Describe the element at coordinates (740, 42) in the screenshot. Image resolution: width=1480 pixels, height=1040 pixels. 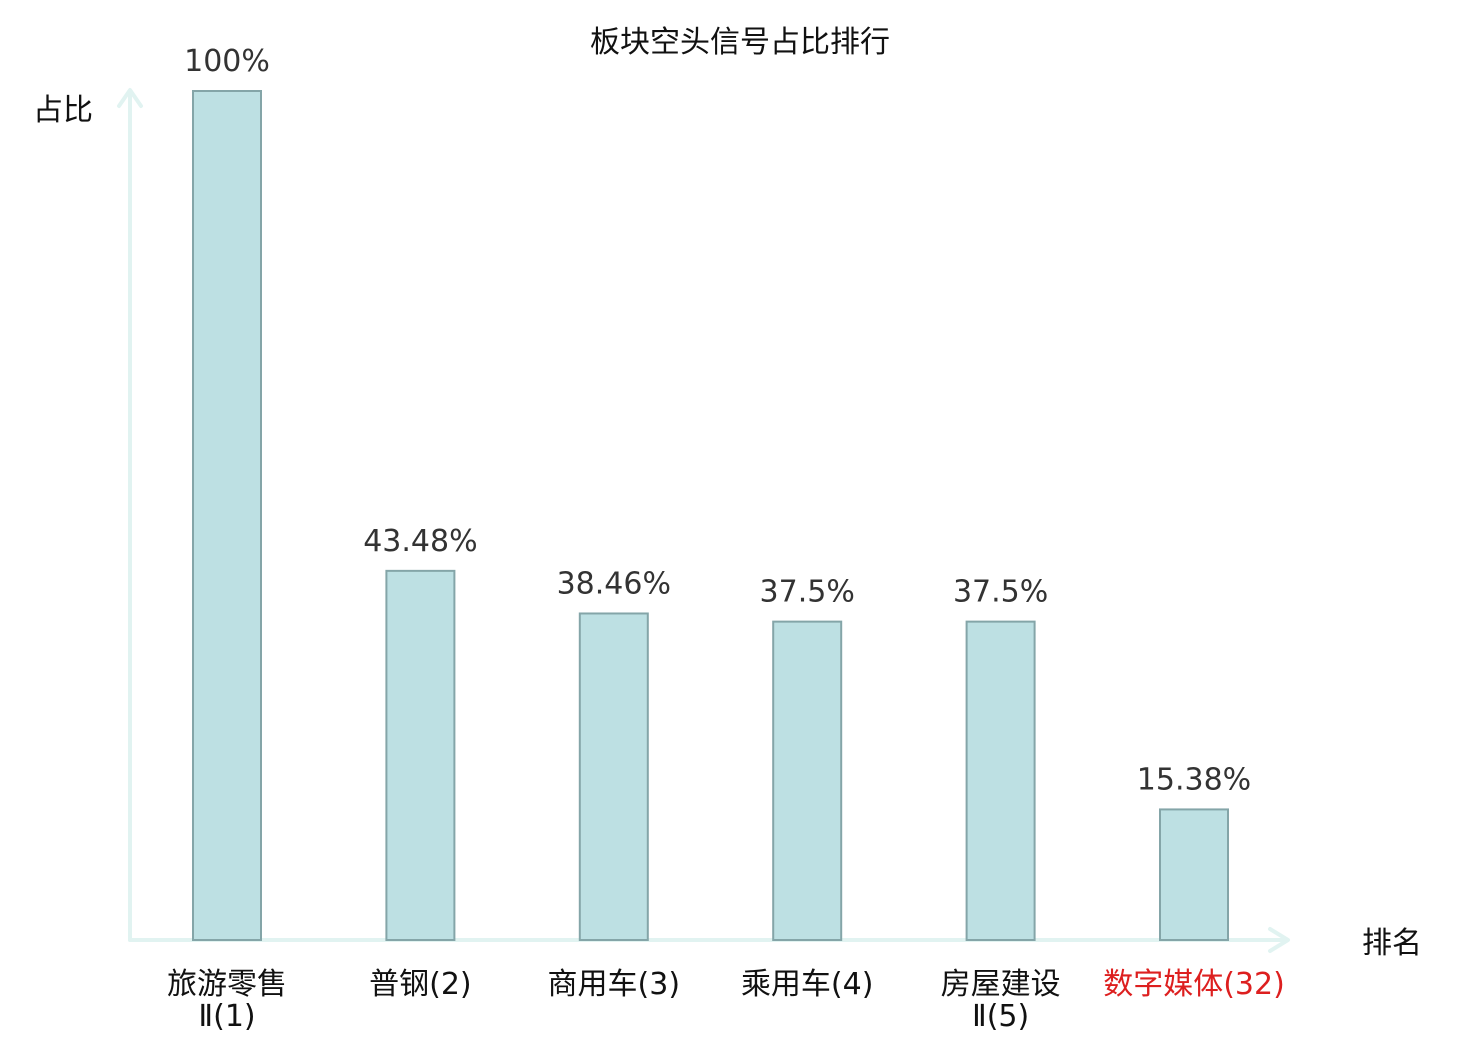
I see `chart-title: 板块空头信号占比排行` at that location.